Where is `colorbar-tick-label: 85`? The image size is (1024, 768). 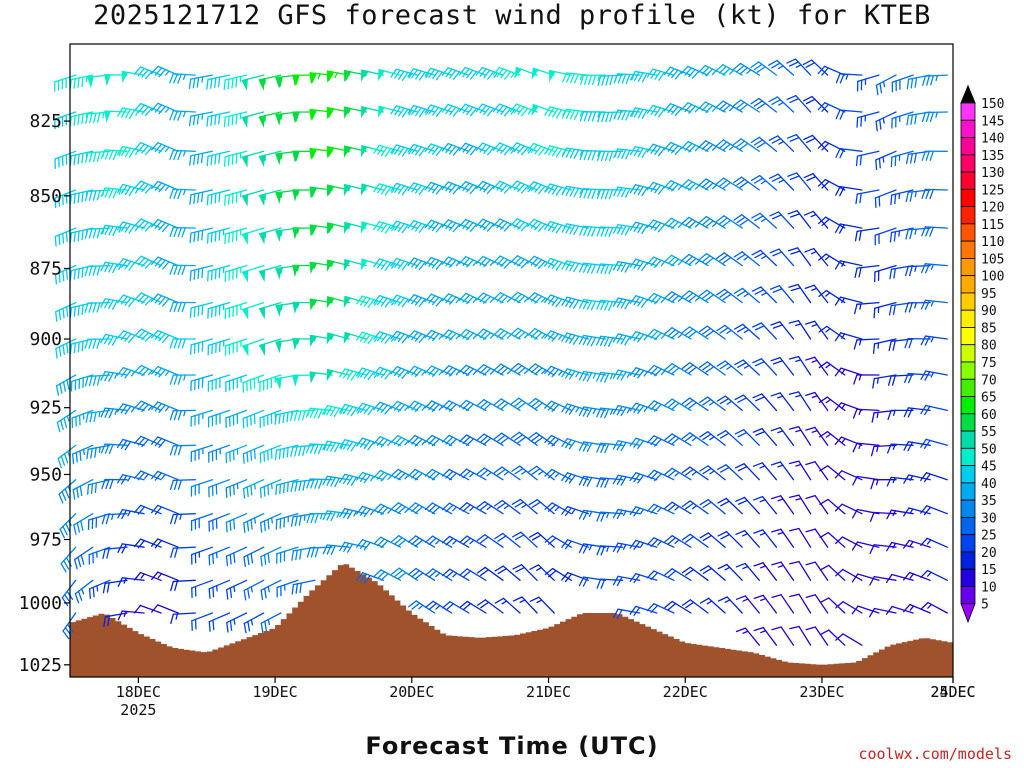
colorbar-tick-label: 85 is located at coordinates (989, 328).